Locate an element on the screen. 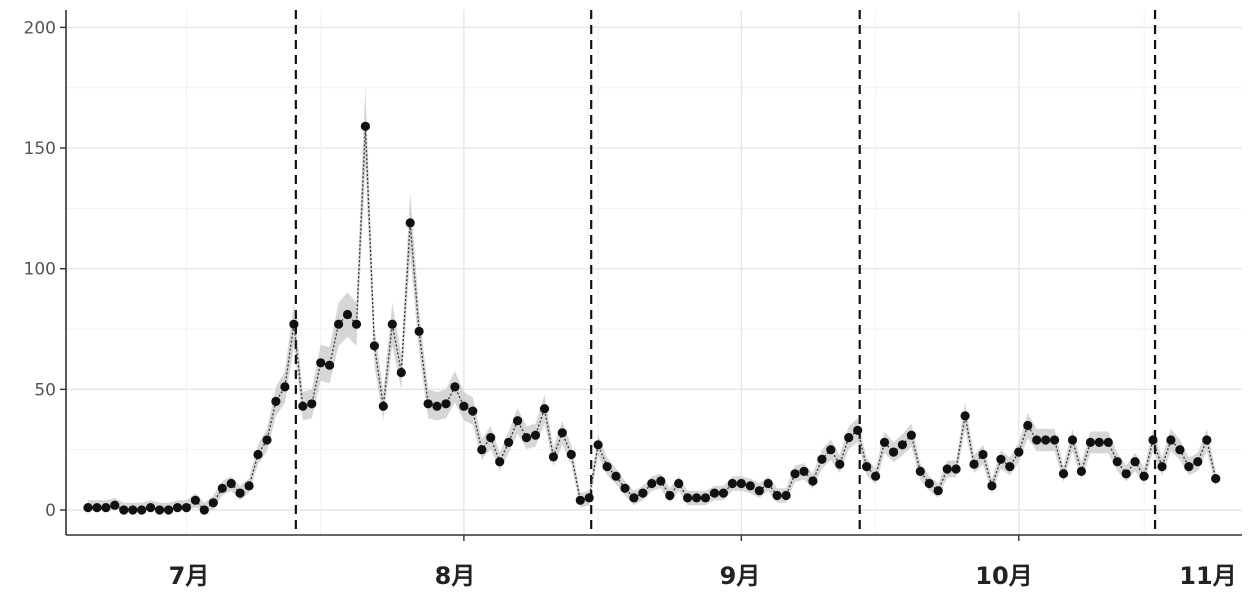 This screenshot has width=1249, height=592. y-tick-label: 150 is located at coordinates (40, 149).